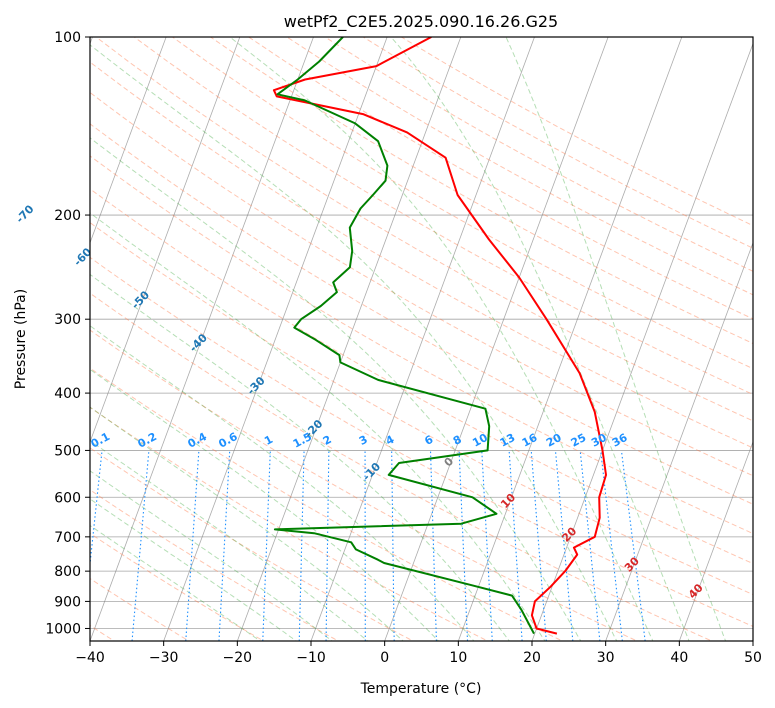 This screenshot has height=708, width=775. Describe the element at coordinates (480, 440) in the screenshot. I see `mixing-ratio-label: 10` at that location.